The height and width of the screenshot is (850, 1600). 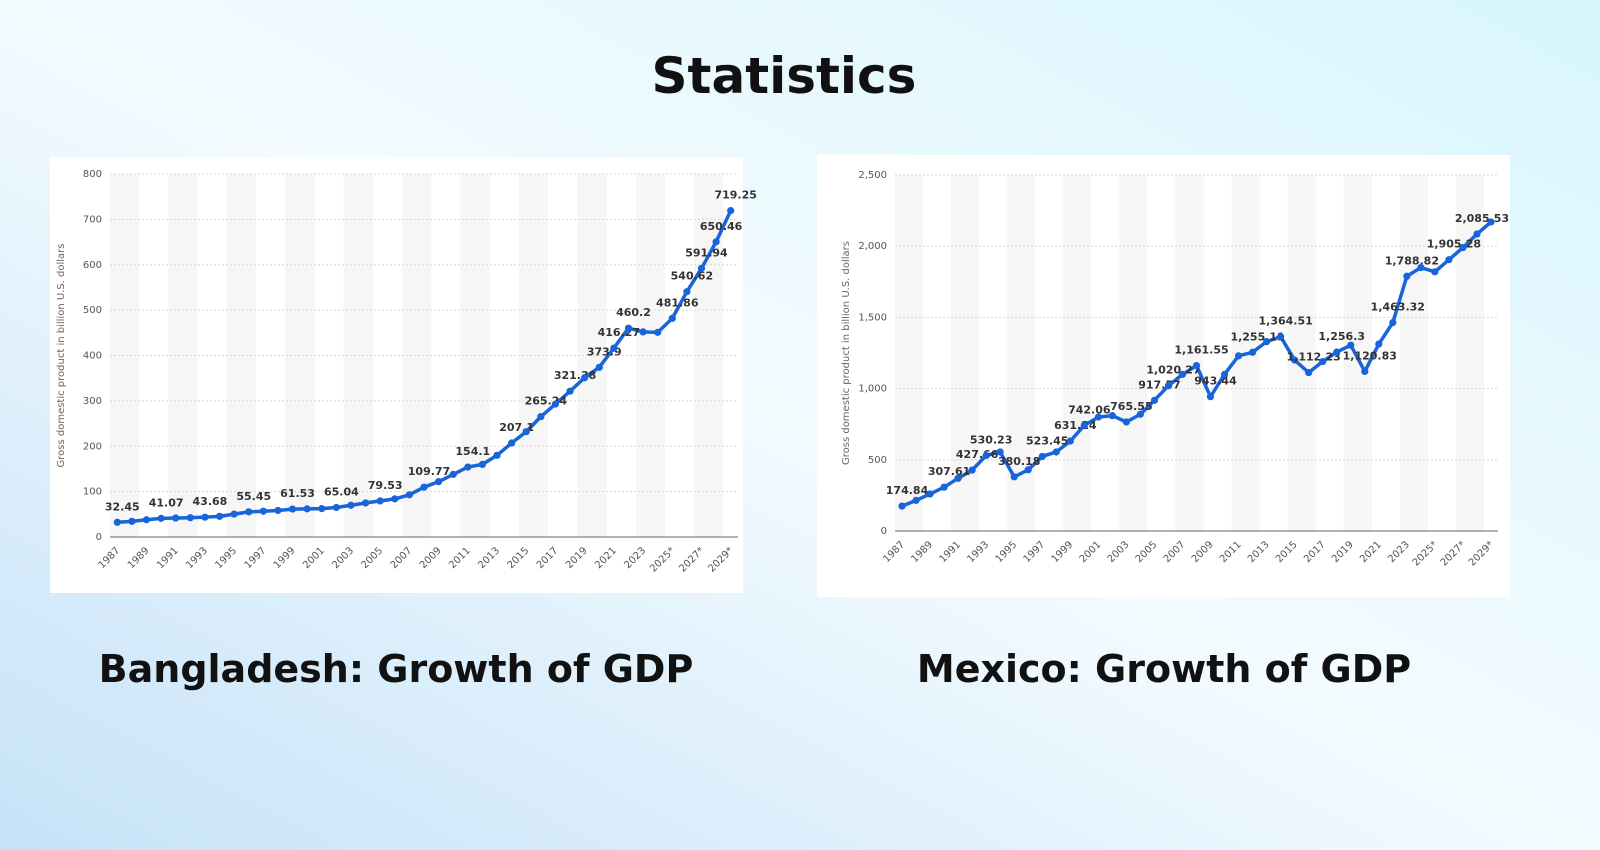 What do you see at coordinates (1201, 350) in the screenshot?
I see `data-label: 1,161.55` at bounding box center [1201, 350].